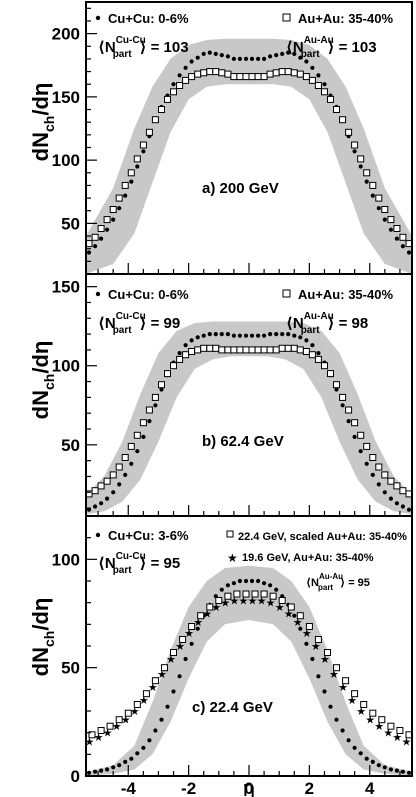 The width and height of the screenshot is (416, 797). What do you see at coordinates (66, 559) in the screenshot?
I see `y-tick-label: 100` at bounding box center [66, 559].